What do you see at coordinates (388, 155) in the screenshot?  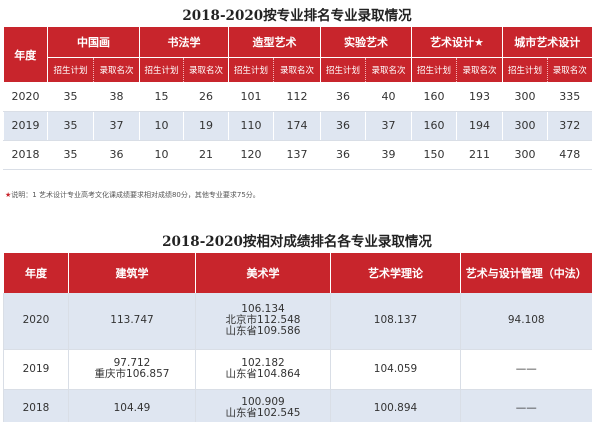 I see `rank-cell: 39` at bounding box center [388, 155].